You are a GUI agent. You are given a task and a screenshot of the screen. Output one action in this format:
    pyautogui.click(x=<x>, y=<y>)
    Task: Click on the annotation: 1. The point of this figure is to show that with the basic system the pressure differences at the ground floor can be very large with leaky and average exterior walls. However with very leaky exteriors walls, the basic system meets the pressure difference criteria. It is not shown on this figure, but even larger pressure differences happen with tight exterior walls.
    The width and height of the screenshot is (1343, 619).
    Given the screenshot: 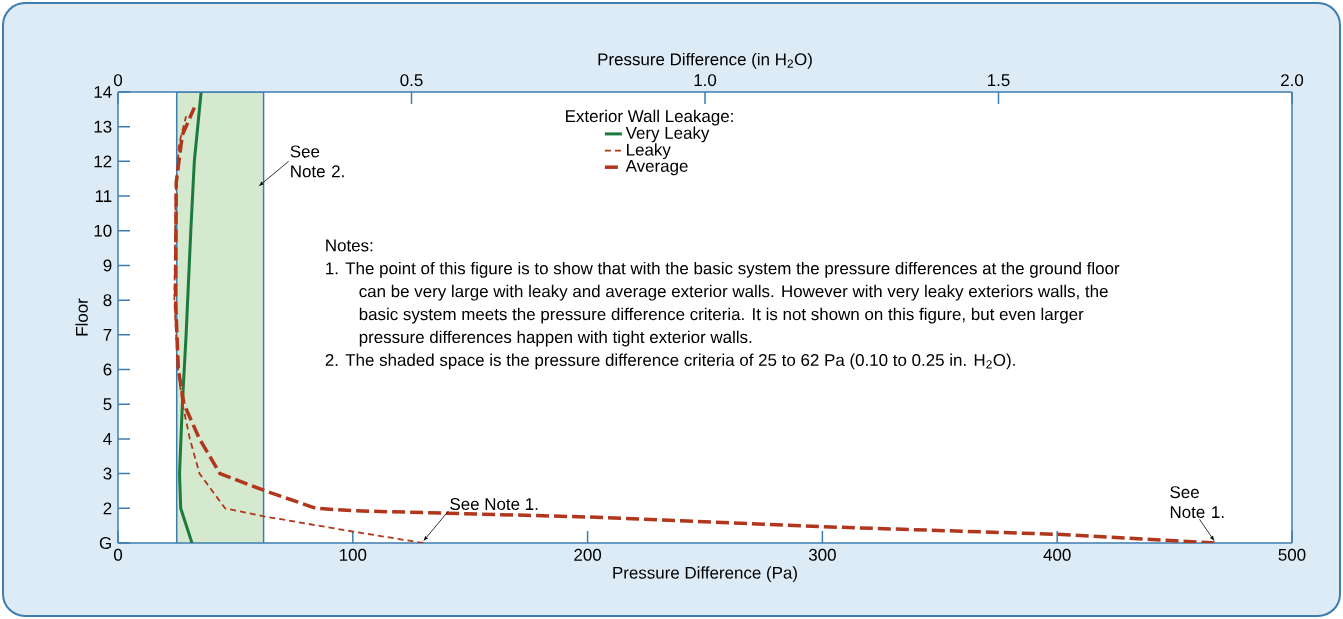 What is the action you would take?
    pyautogui.click(x=723, y=304)
    